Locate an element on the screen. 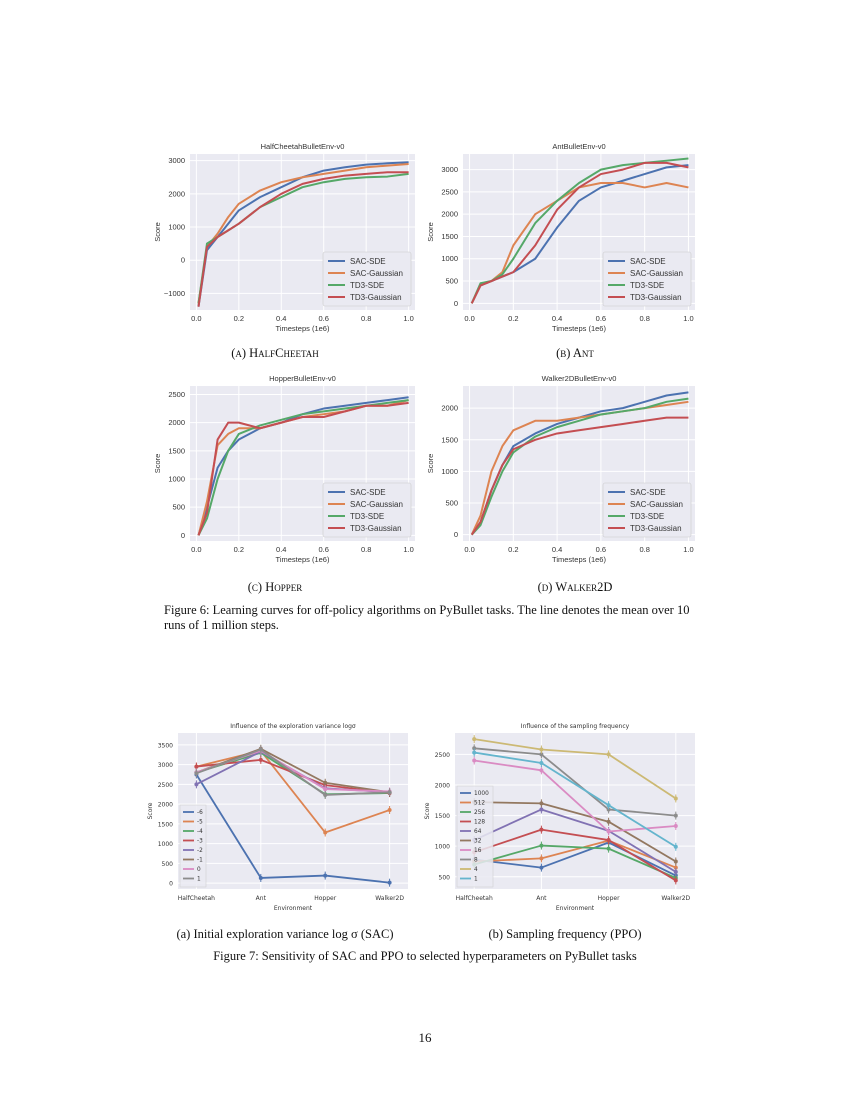 This screenshot has width=850, height=1100. x-tick-label: Ant is located at coordinates (261, 898).